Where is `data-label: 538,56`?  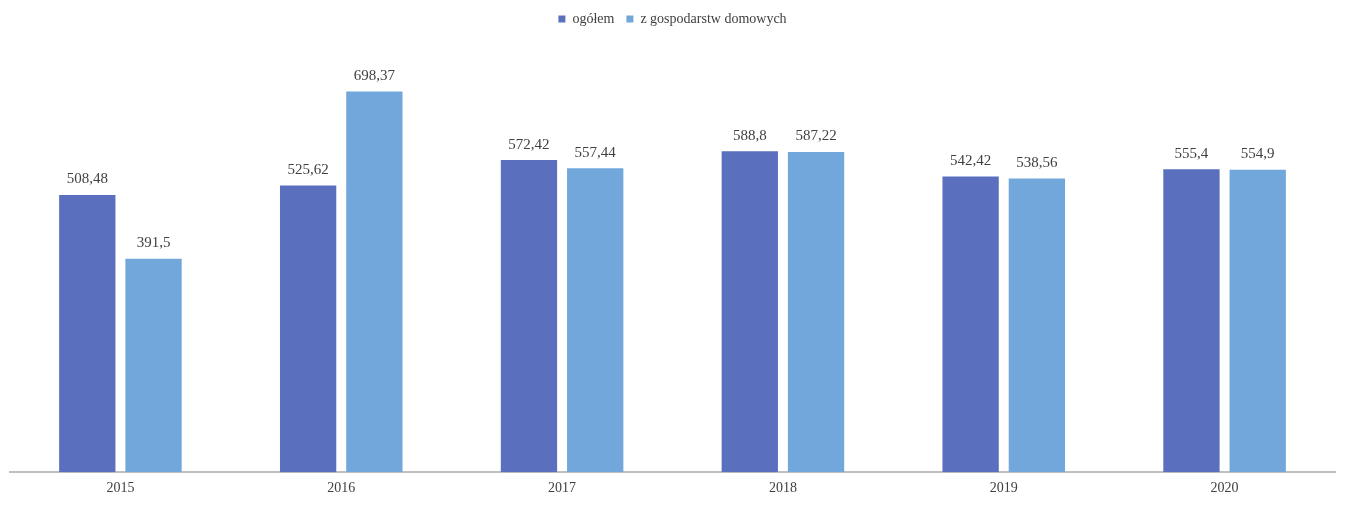
data-label: 538,56 is located at coordinates (1037, 161).